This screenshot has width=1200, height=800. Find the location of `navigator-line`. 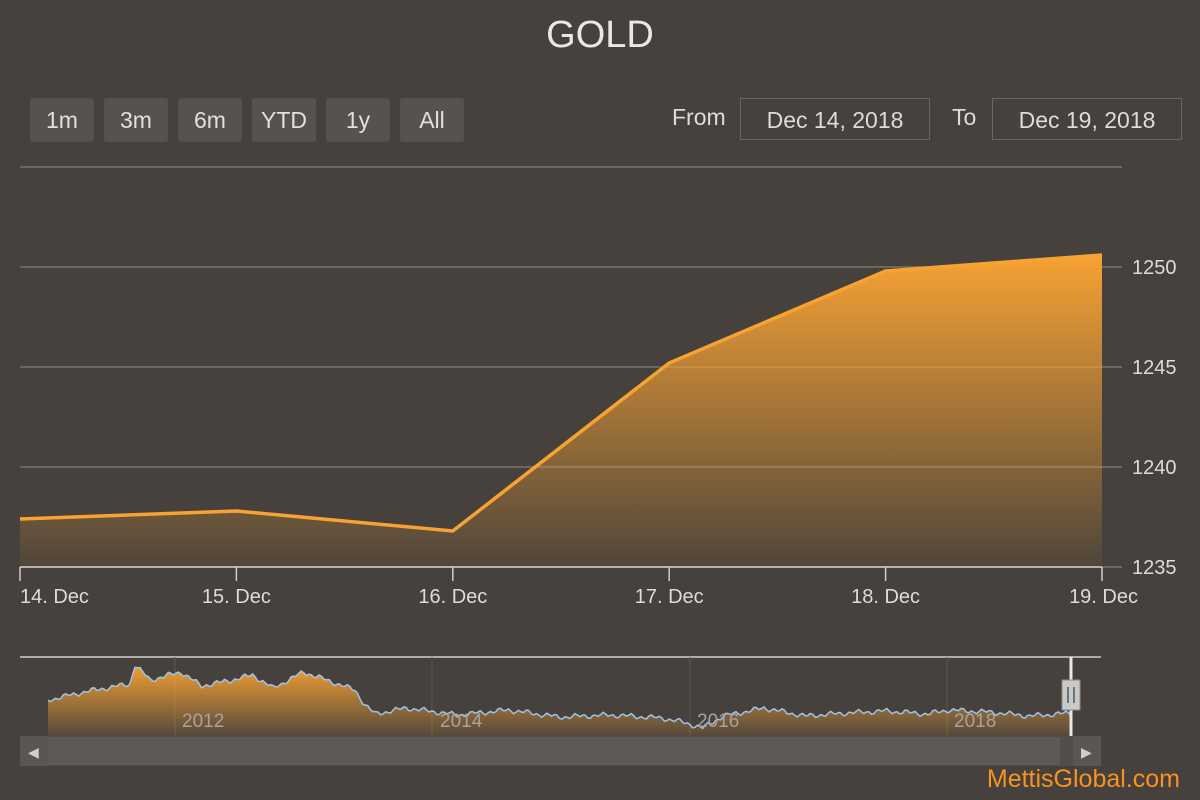

navigator-line is located at coordinates (559, 698).